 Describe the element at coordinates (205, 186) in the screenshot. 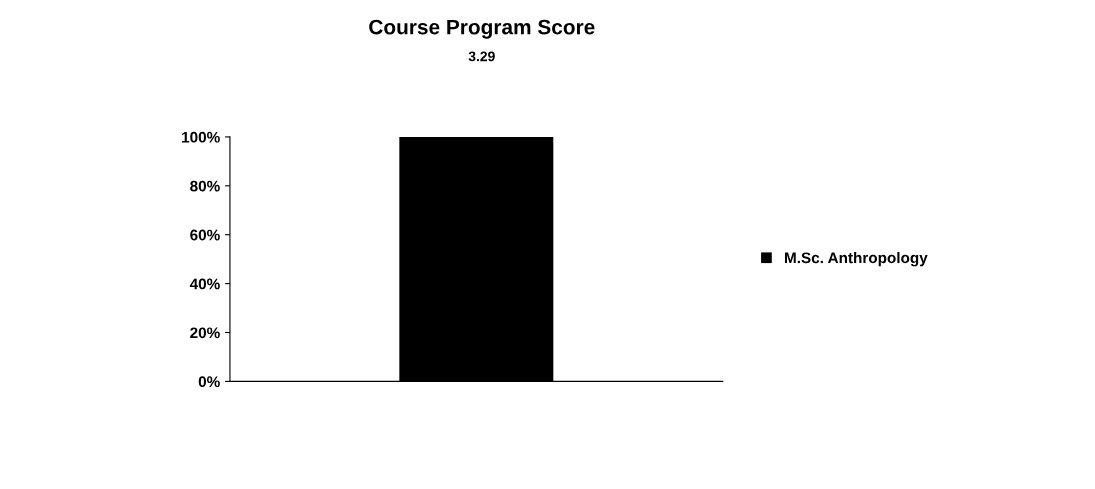

I see `y-tick-label: 80%` at that location.